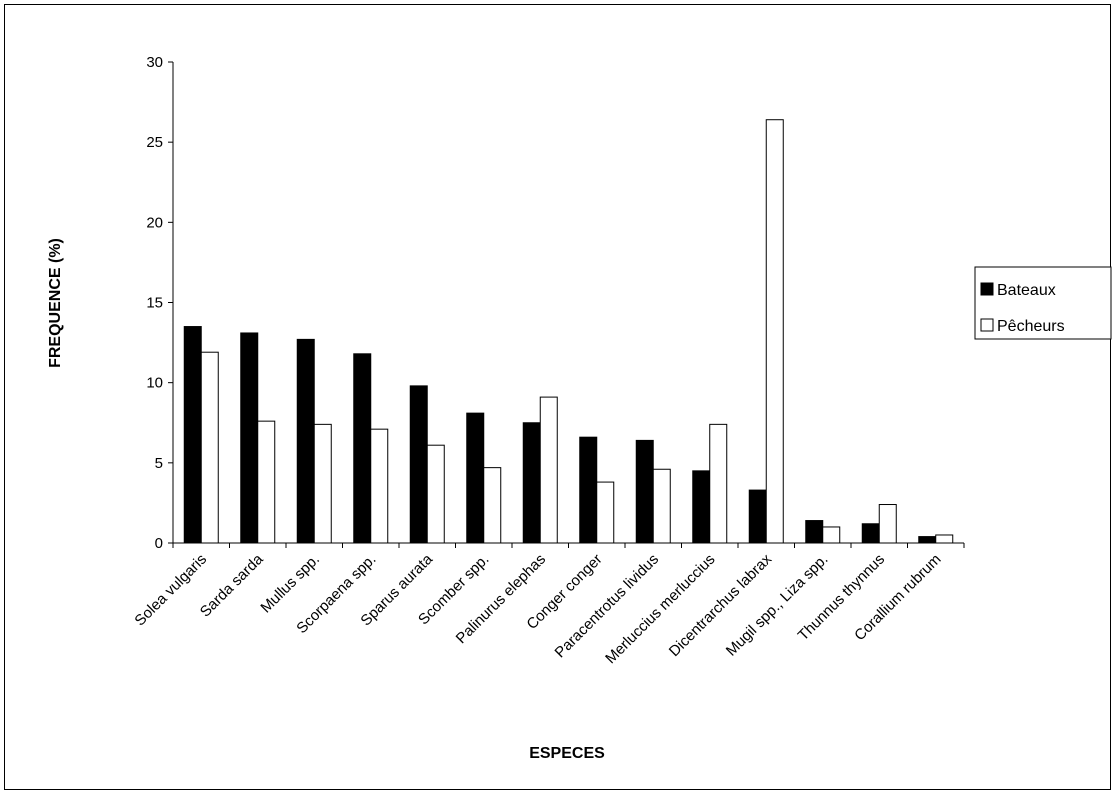 The width and height of the screenshot is (1117, 796). I want to click on y-tick-label: 20, so click(154, 222).